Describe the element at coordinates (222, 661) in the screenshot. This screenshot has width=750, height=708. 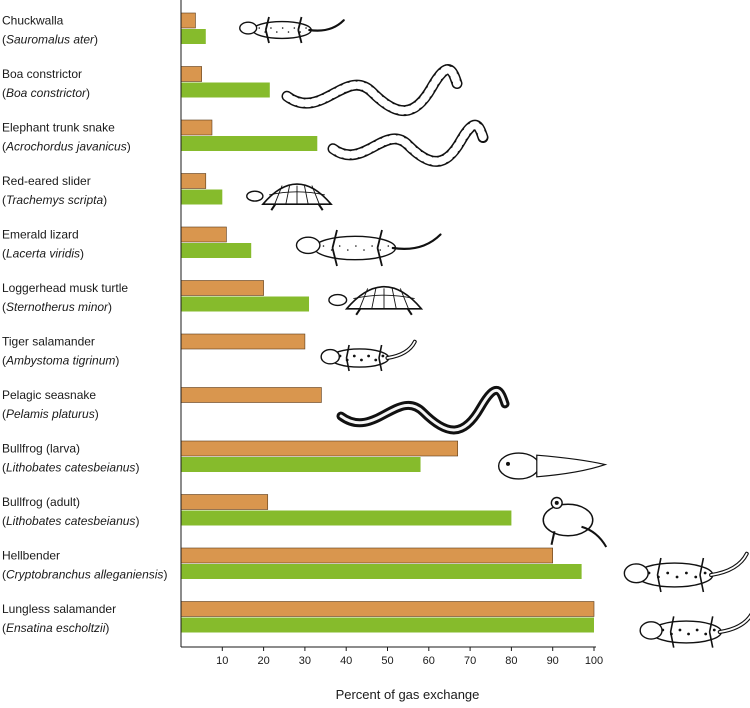
I see `x-tick-label: 10` at that location.